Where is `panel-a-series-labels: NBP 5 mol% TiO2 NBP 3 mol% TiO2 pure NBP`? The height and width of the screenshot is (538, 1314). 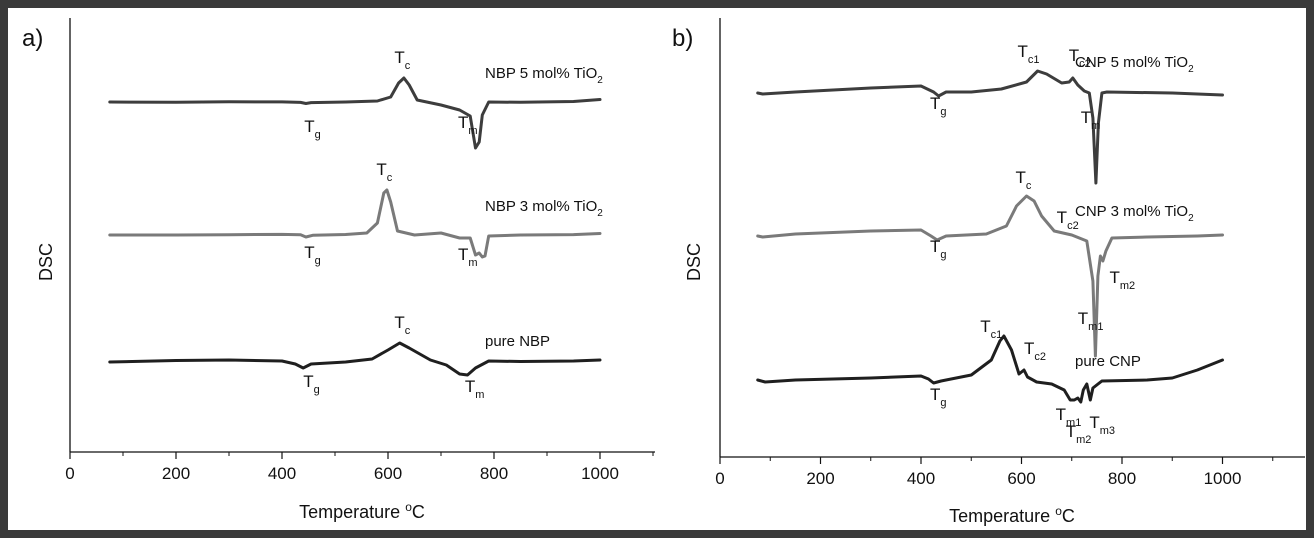 panel-a-series-labels: NBP 5 mol% TiO2 NBP 3 mol% TiO2 pure NBP is located at coordinates (544, 207).